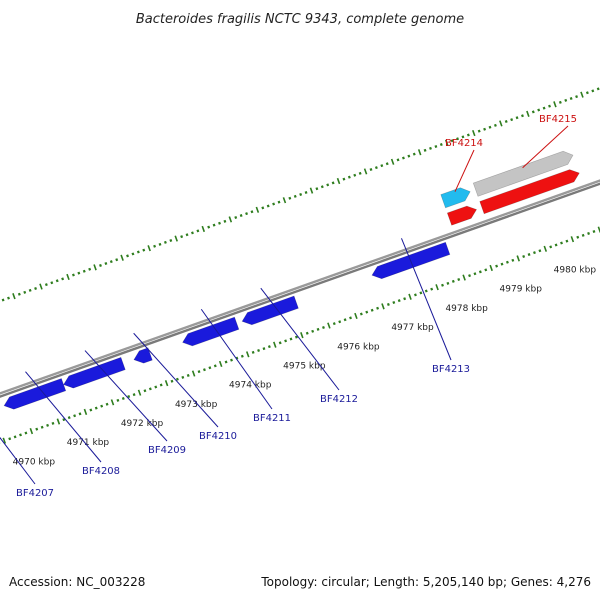 This screenshot has height=600, width=600. What do you see at coordinates (35, 493) in the screenshot?
I see `gene-label-bf4207: BF4207` at bounding box center [35, 493].